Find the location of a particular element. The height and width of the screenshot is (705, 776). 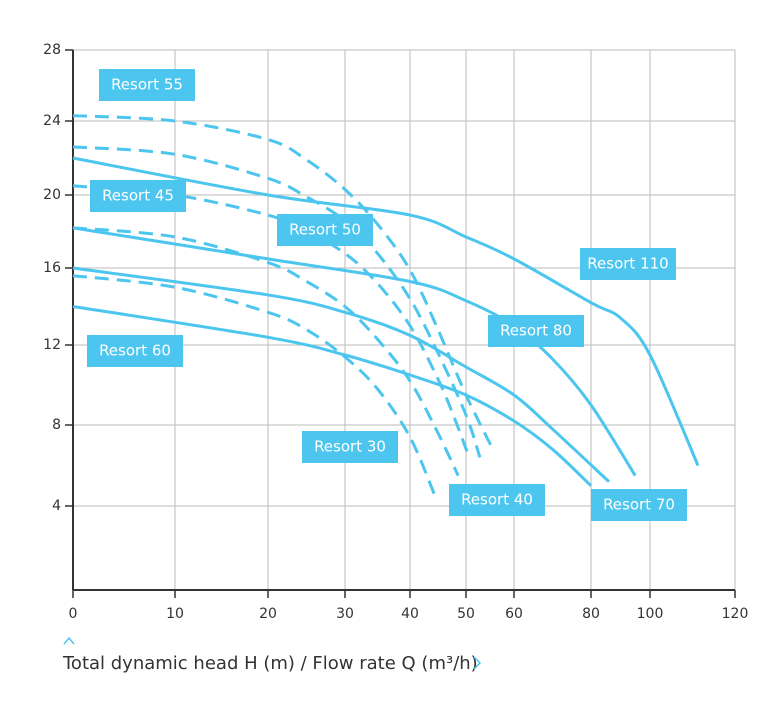

legend-label: Resort 80 is located at coordinates (536, 331).